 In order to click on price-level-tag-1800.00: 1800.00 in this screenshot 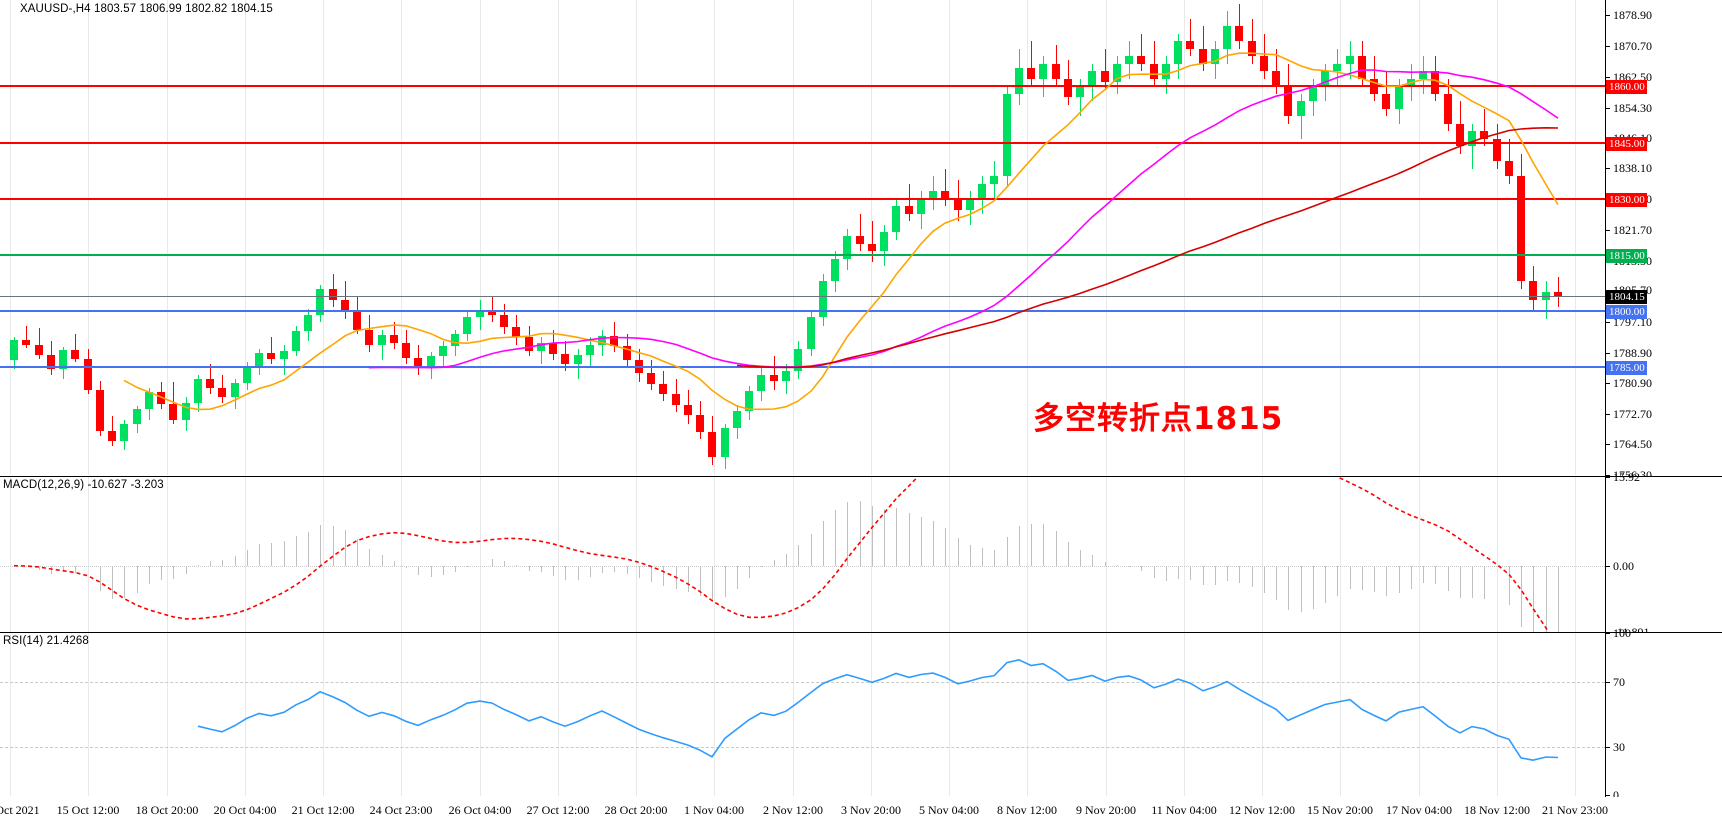, I will do `click(1626, 312)`.